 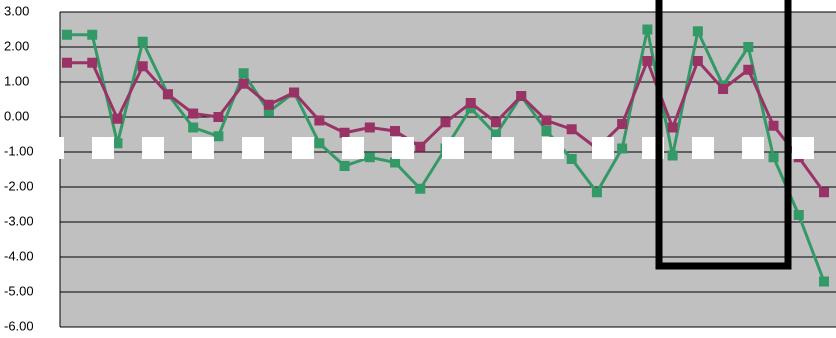 I want to click on y-tick-label: -6.00, so click(x=19, y=325).